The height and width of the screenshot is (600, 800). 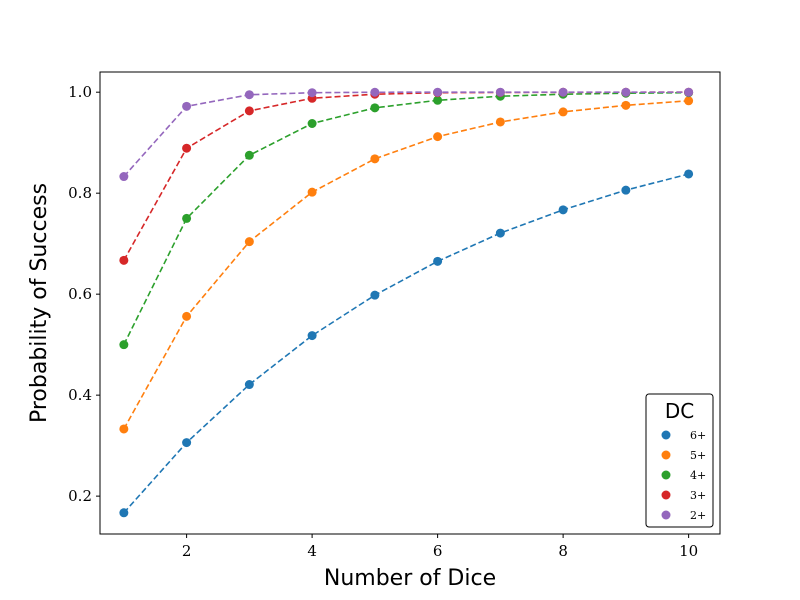 What do you see at coordinates (679, 460) in the screenshot?
I see `legend: DC 6+ 5+ 4+ 3+ 2+` at bounding box center [679, 460].